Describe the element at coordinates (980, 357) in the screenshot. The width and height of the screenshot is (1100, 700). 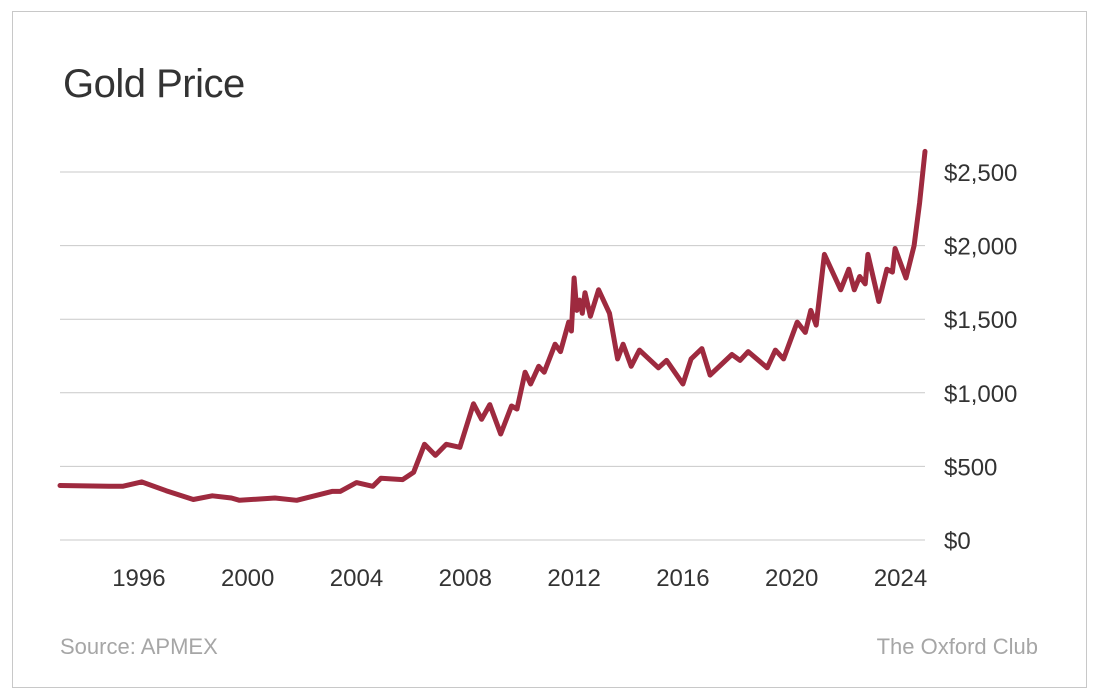
I see `y-axis-ticks: $0 $500 $1,000 $1,500 $2,000 $2,500` at that location.